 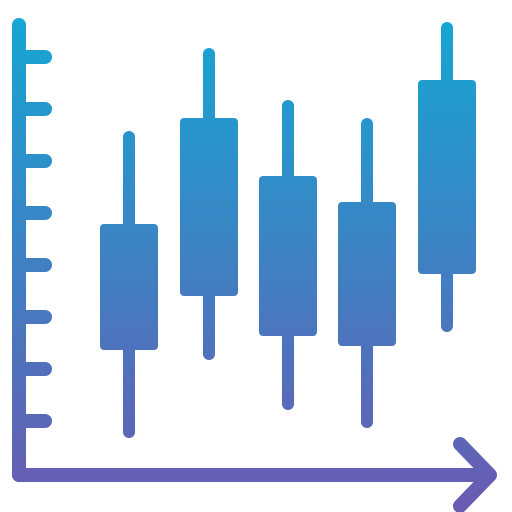 What do you see at coordinates (475, 474) in the screenshot?
I see `x-axis-arrow` at bounding box center [475, 474].